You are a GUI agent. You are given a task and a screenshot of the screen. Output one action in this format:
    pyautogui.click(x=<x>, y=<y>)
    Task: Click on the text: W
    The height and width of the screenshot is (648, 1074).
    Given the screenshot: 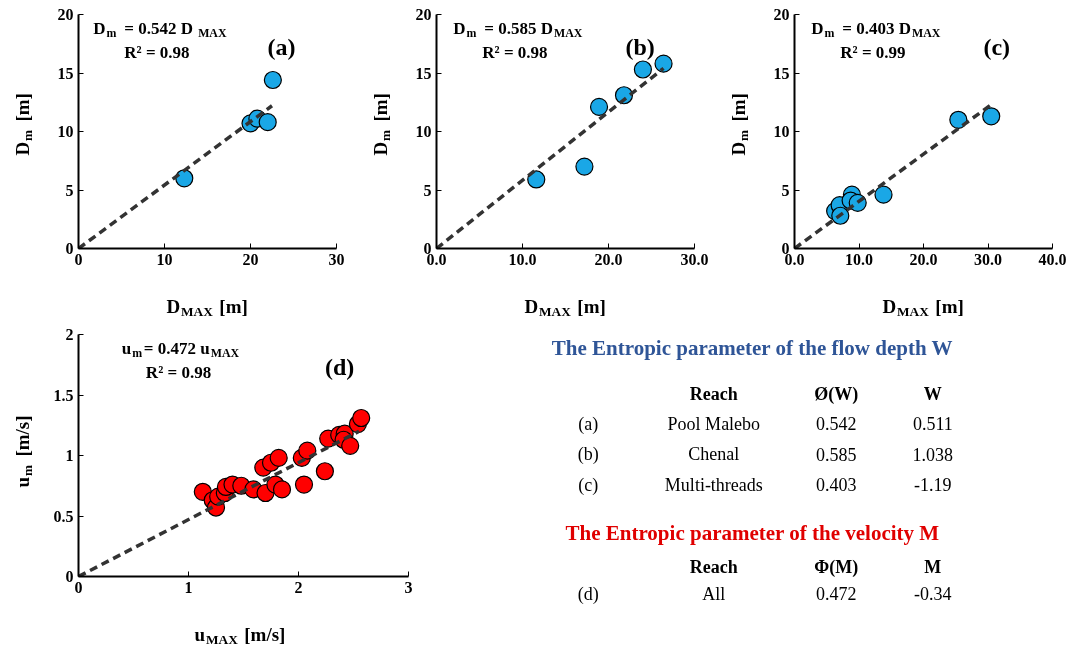 What is the action you would take?
    pyautogui.click(x=932, y=393)
    